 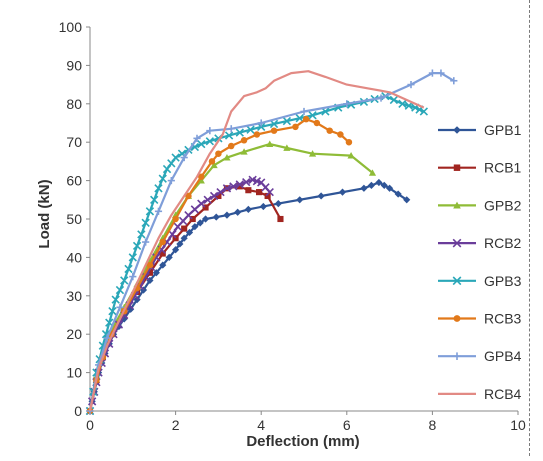 What do you see at coordinates (74, 219) in the screenshot?
I see `y-tick-label: 50` at bounding box center [74, 219].